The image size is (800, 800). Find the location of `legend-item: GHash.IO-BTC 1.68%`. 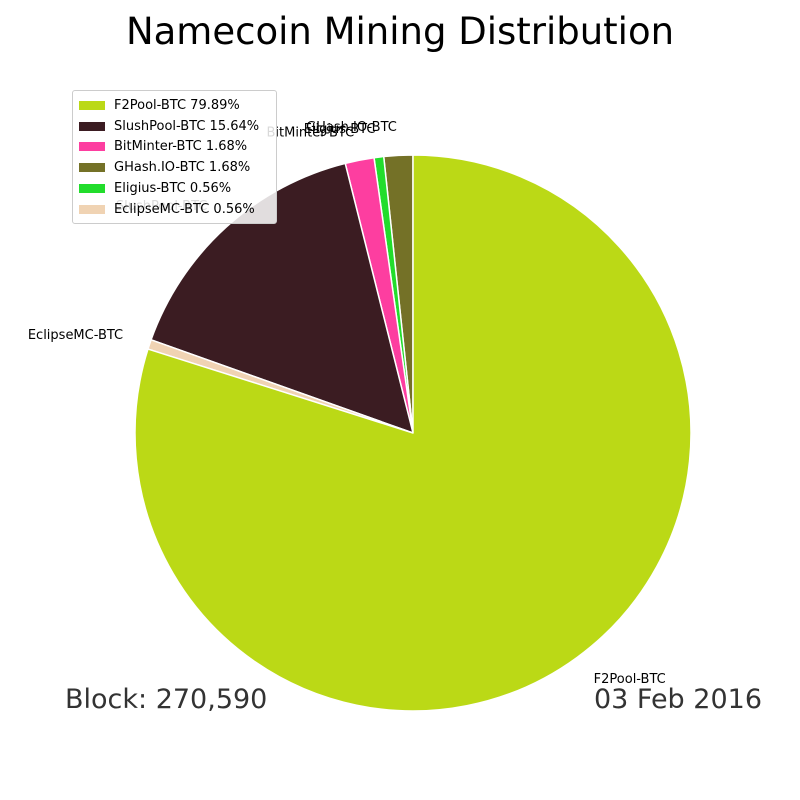

legend-item: GHash.IO-BTC 1.68% is located at coordinates (174, 167).